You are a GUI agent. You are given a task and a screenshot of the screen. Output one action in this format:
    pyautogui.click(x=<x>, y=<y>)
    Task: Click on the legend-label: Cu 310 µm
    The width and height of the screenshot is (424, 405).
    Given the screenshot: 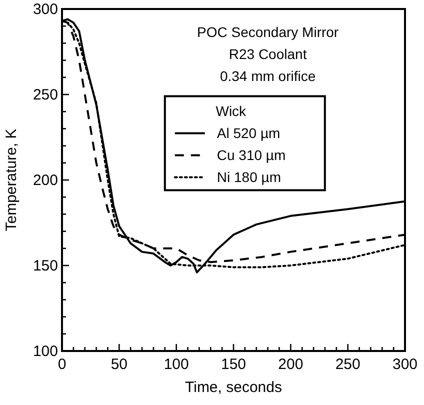 What is the action you would take?
    pyautogui.click(x=251, y=155)
    